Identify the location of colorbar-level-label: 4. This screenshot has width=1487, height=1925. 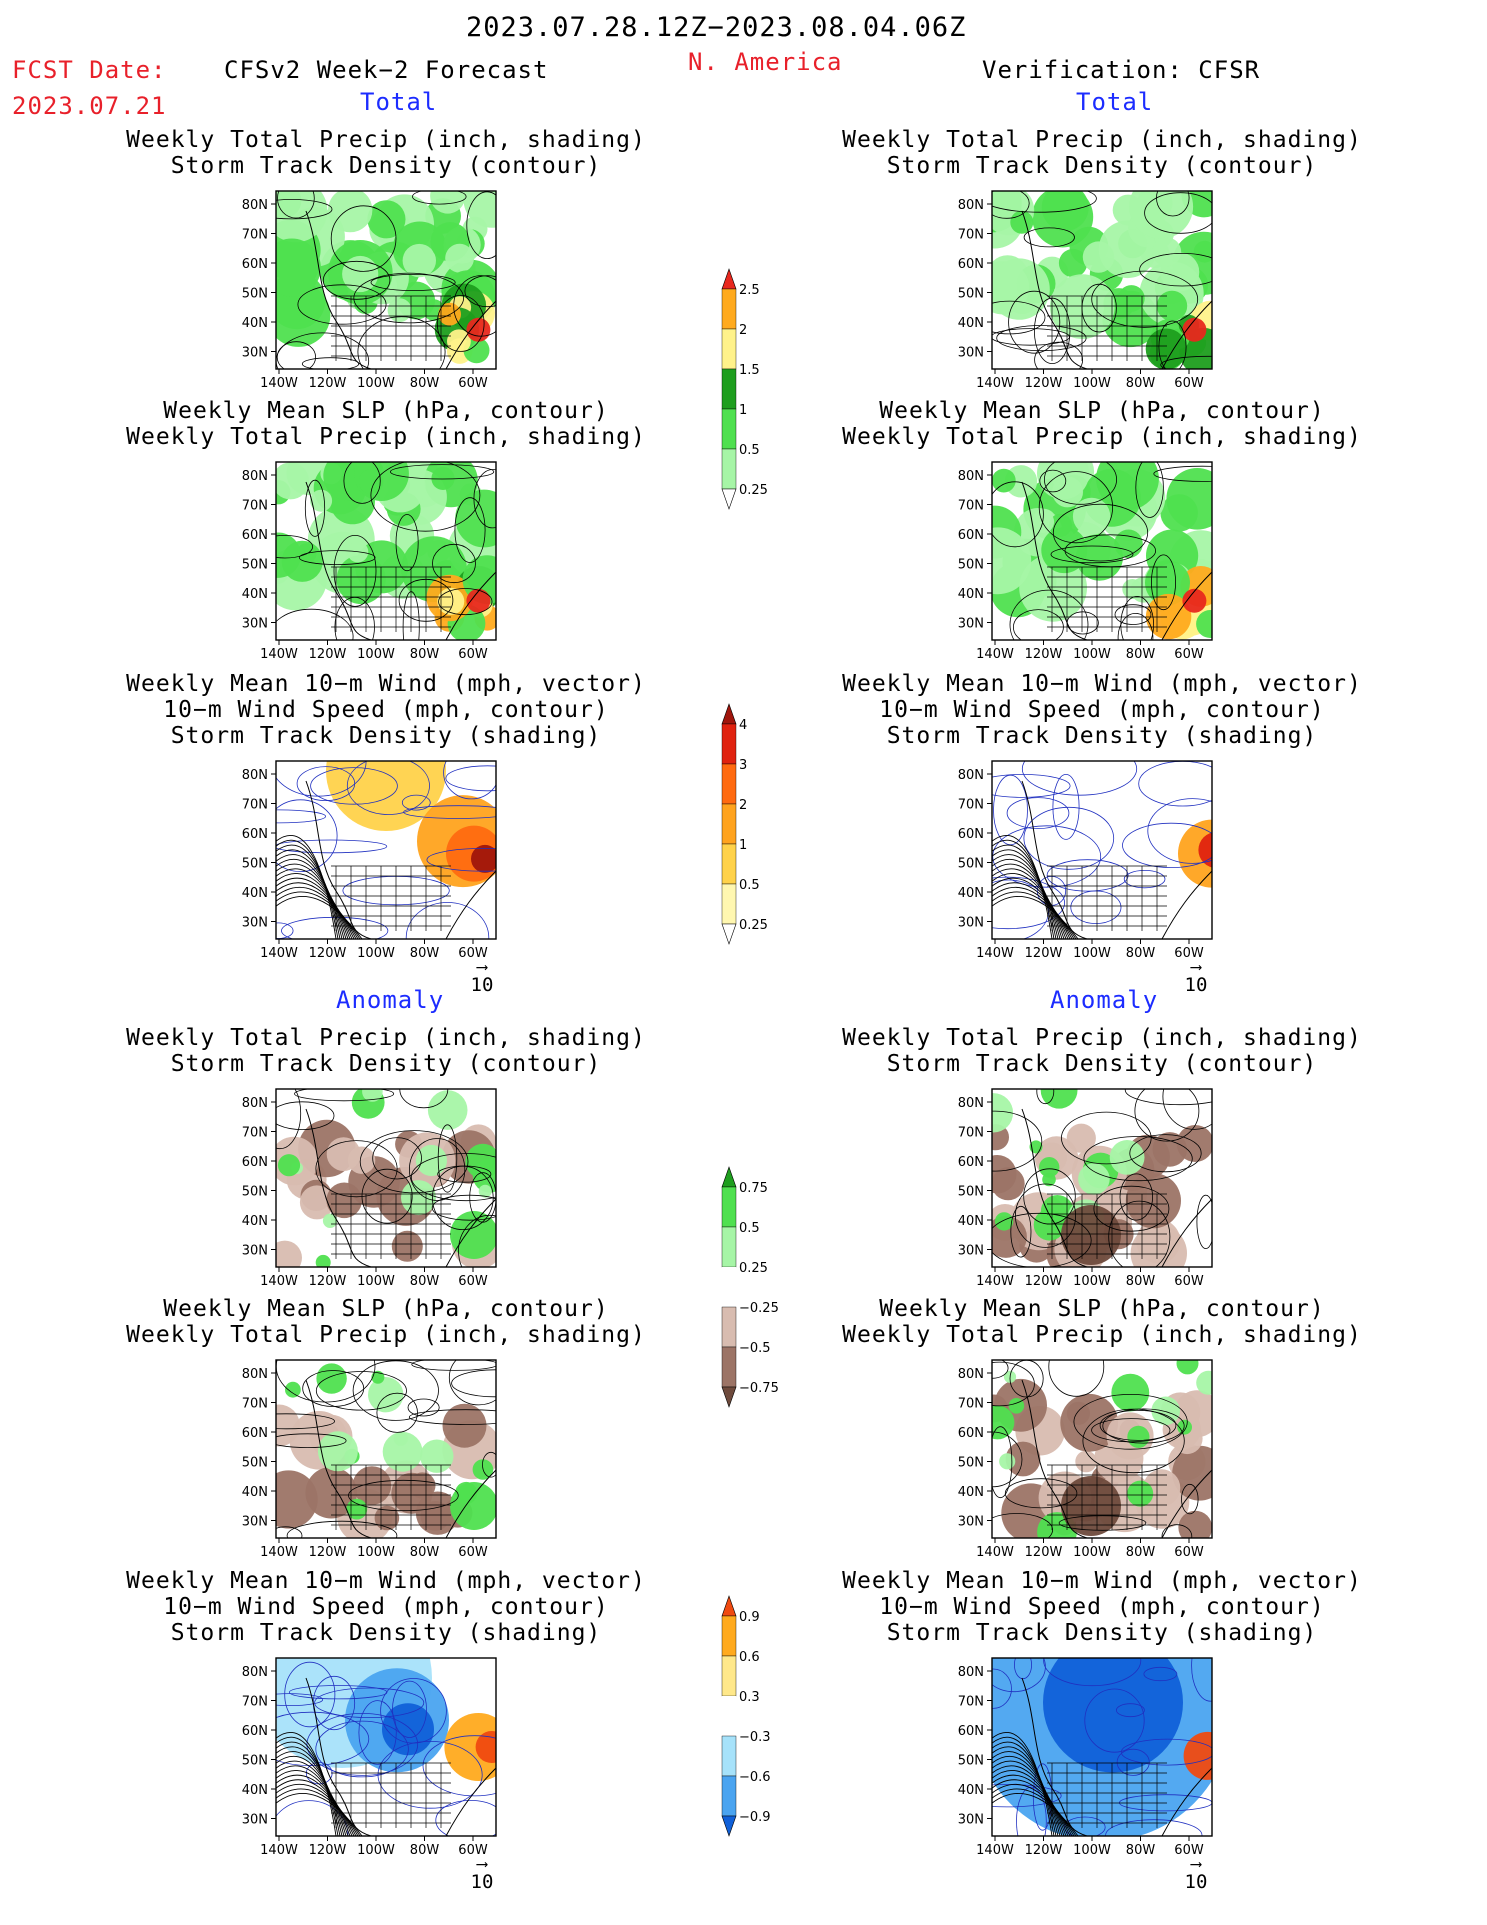
(743, 725).